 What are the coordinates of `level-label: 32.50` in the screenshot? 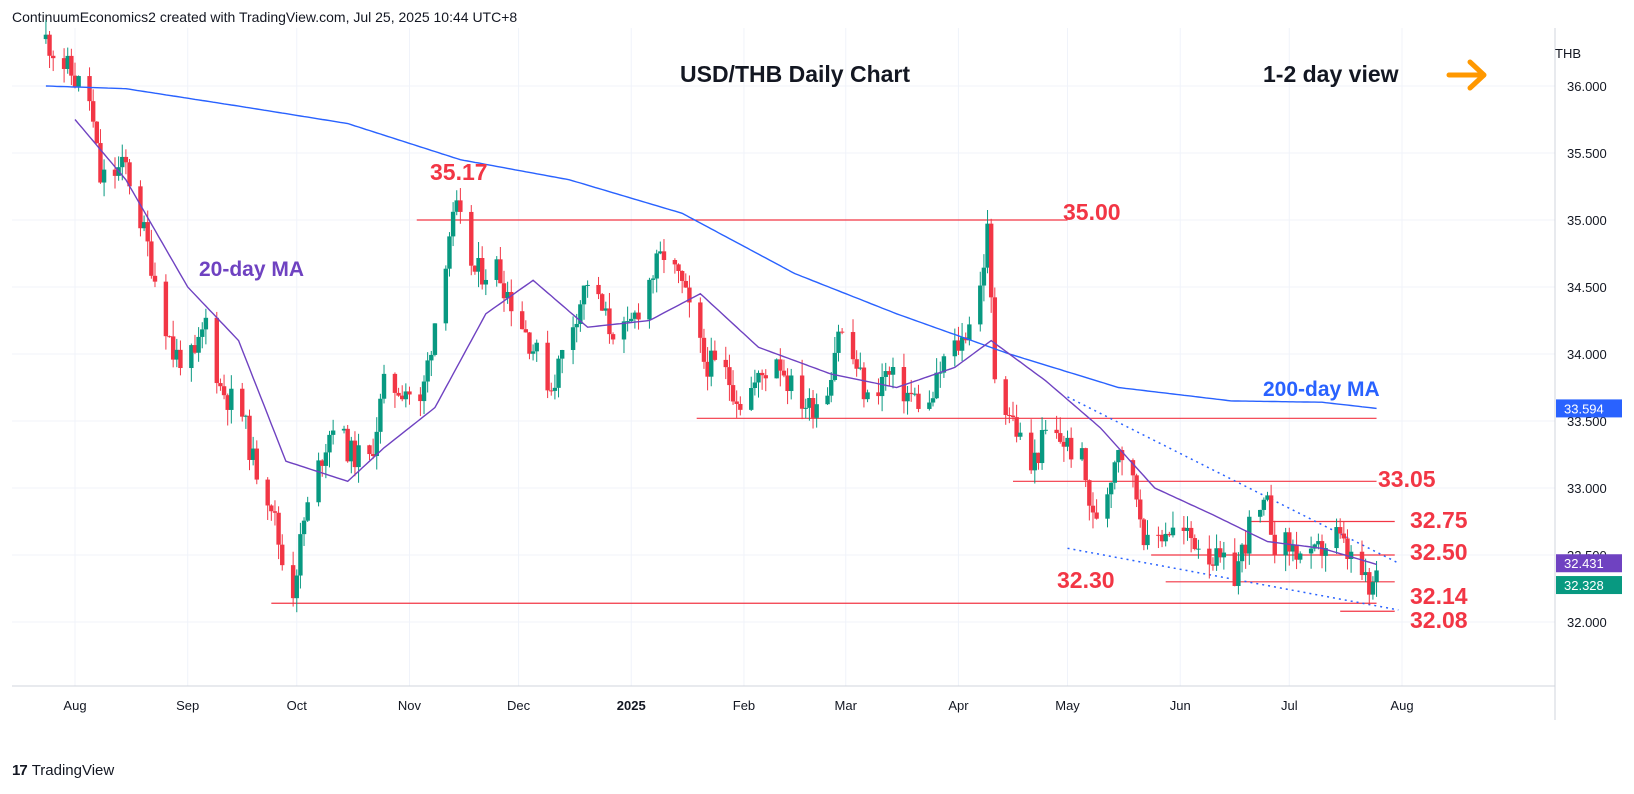 It's located at (1439, 552).